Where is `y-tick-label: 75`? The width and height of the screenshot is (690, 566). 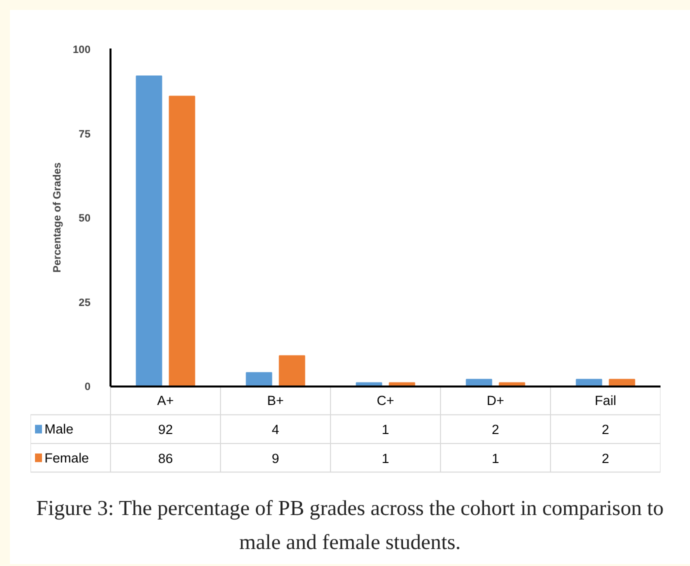
y-tick-label: 75 is located at coordinates (84, 134).